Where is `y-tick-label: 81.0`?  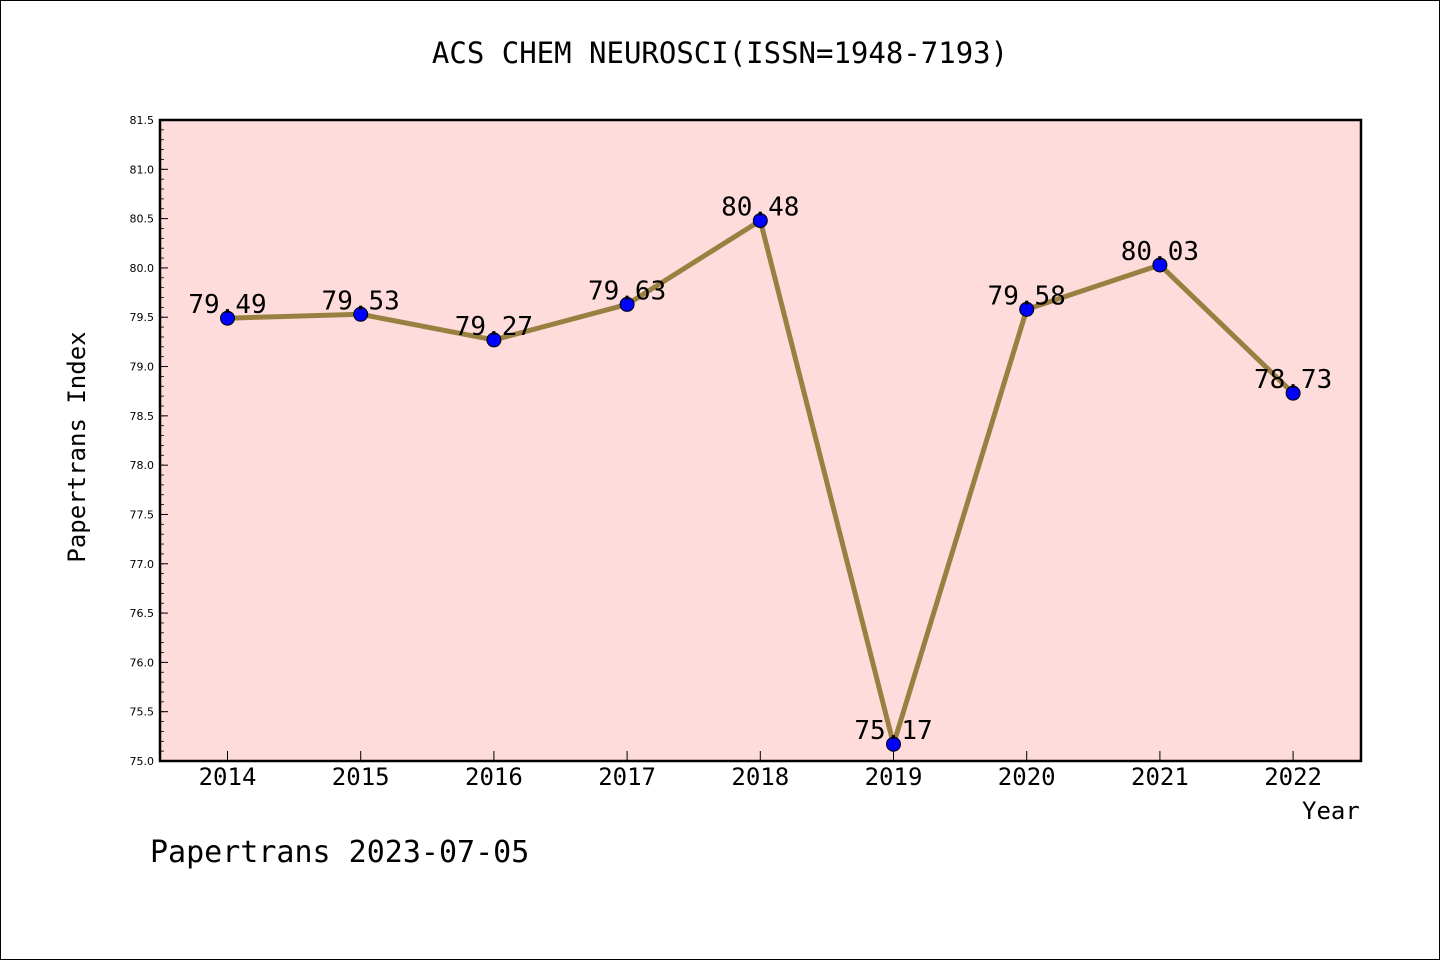 y-tick-label: 81.0 is located at coordinates (142, 169).